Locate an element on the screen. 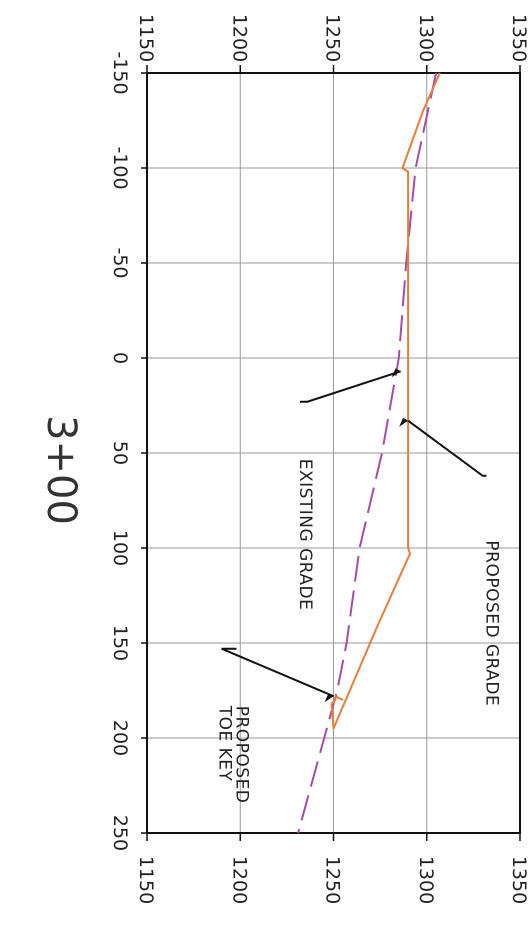 Image resolution: width=529 pixels, height=925 pixels. annotation-label-line2: TOE KEY is located at coordinates (225, 743).